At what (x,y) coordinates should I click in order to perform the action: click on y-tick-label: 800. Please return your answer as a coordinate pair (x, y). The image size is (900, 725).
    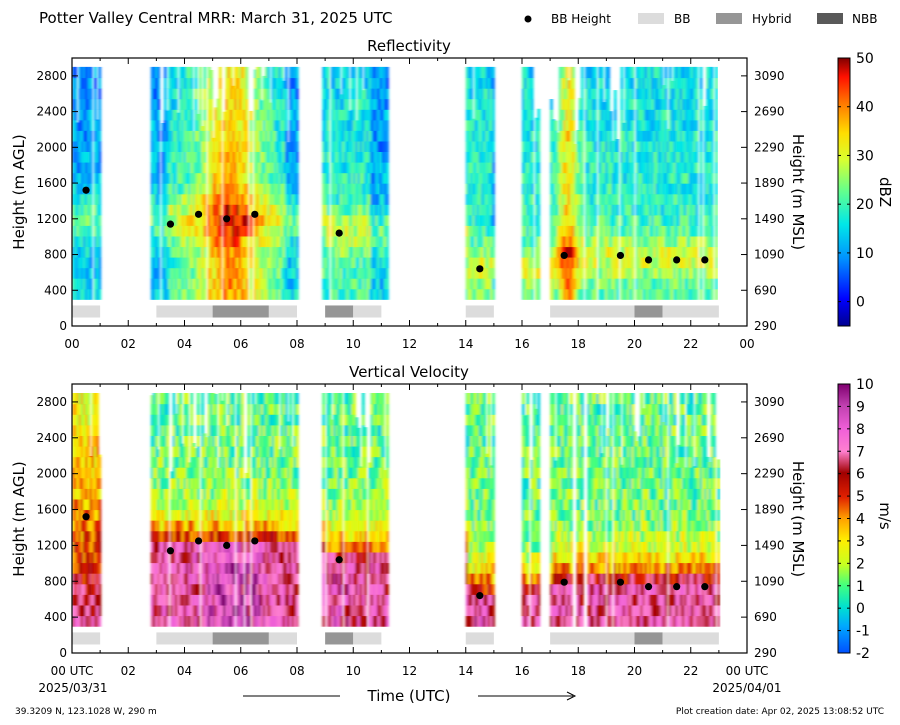
    Looking at the image, I should click on (55, 255).